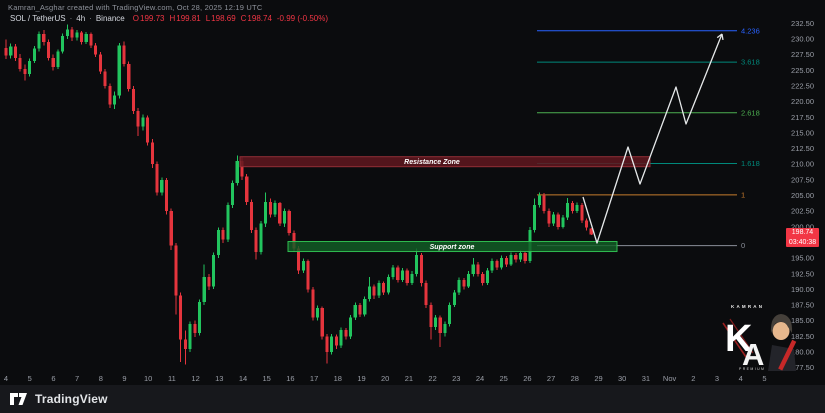  Describe the element at coordinates (208, 18) in the screenshot. I see `low-label: L` at that location.